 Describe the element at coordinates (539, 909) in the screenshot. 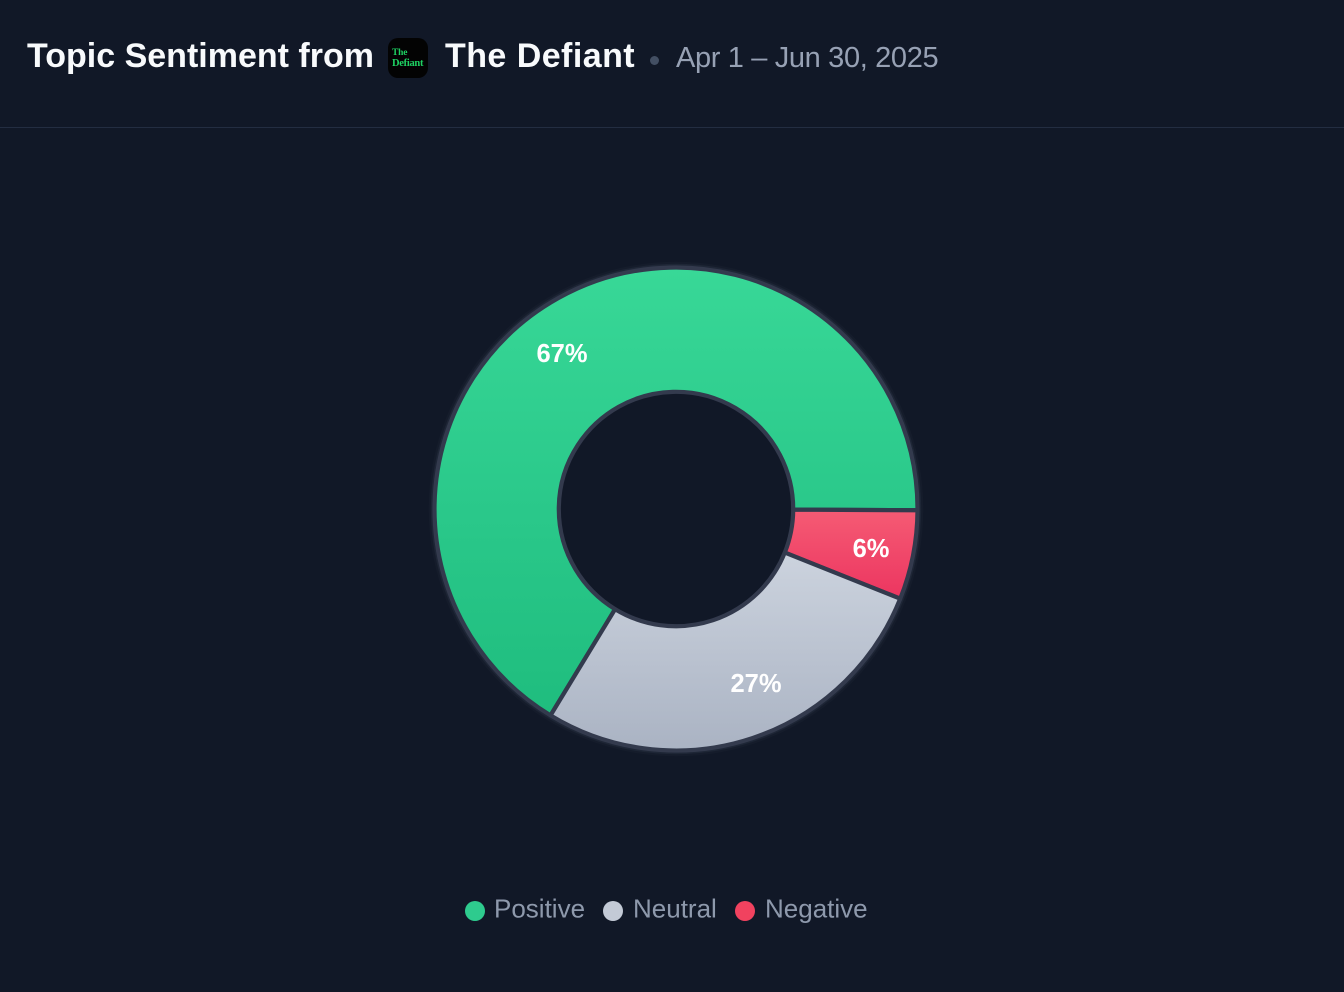

I see `svg-text: Positive` at that location.